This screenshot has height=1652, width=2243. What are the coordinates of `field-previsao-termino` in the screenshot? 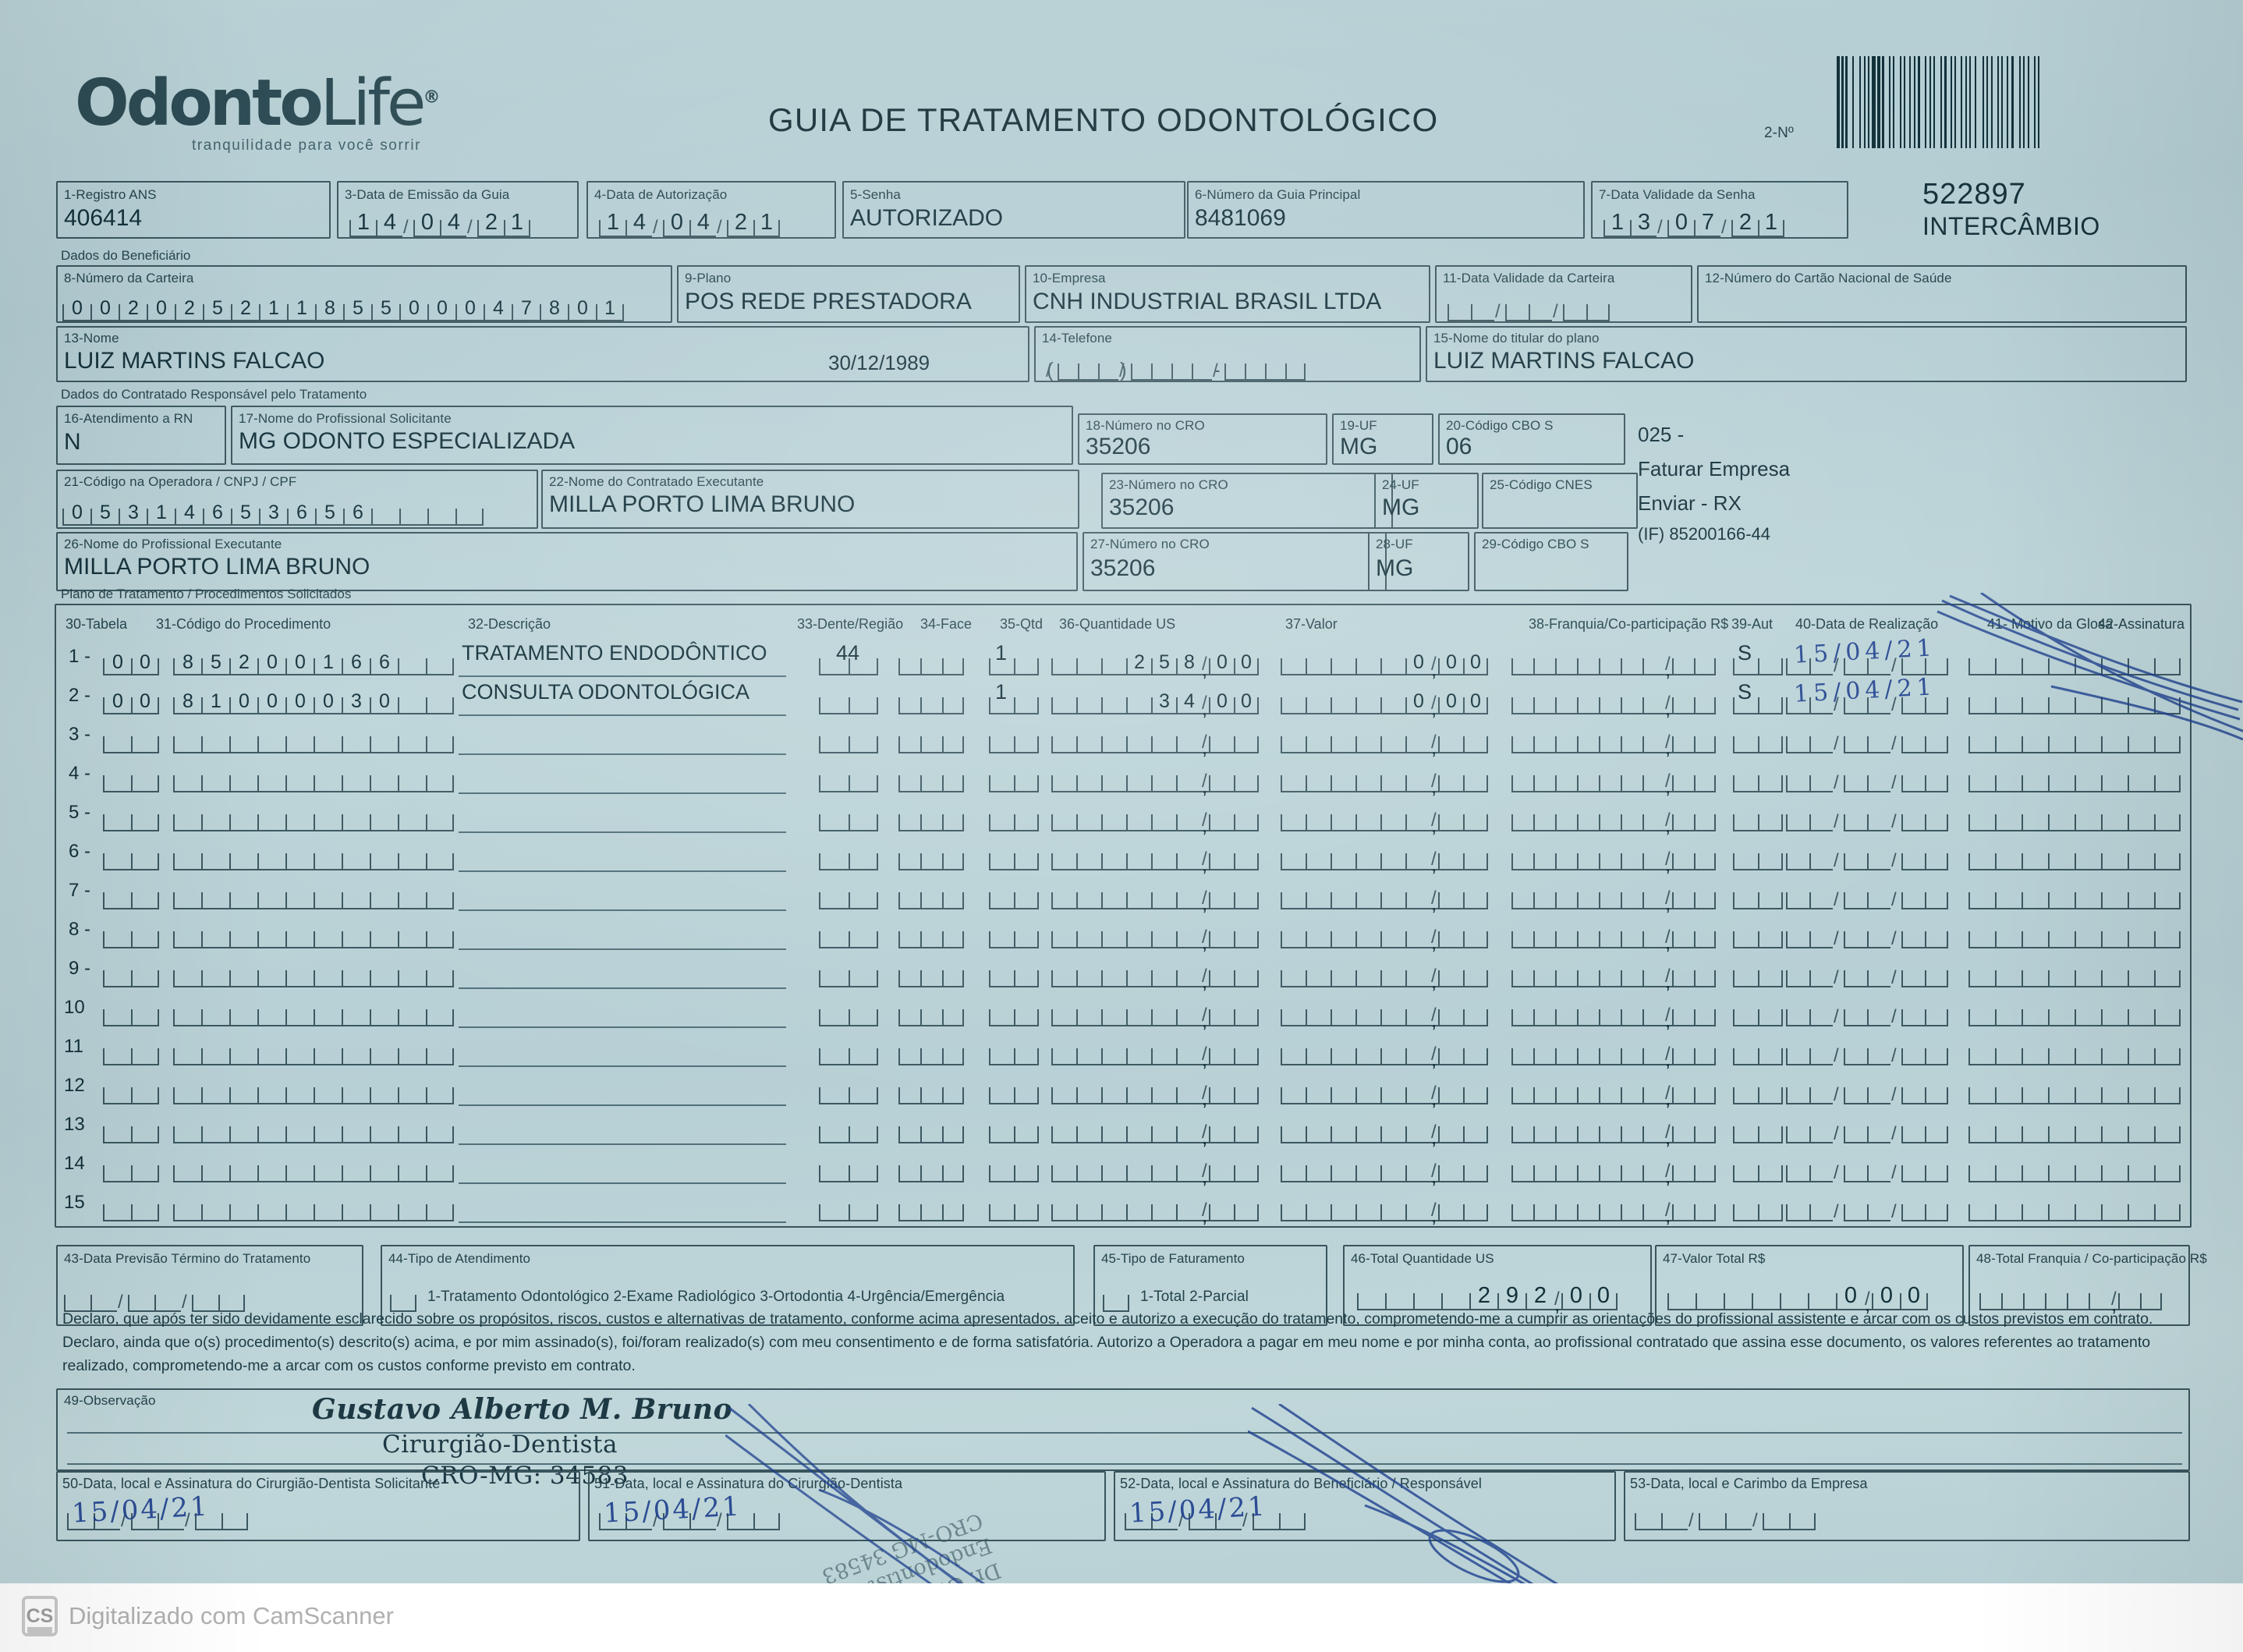 It's located at (209, 1285).